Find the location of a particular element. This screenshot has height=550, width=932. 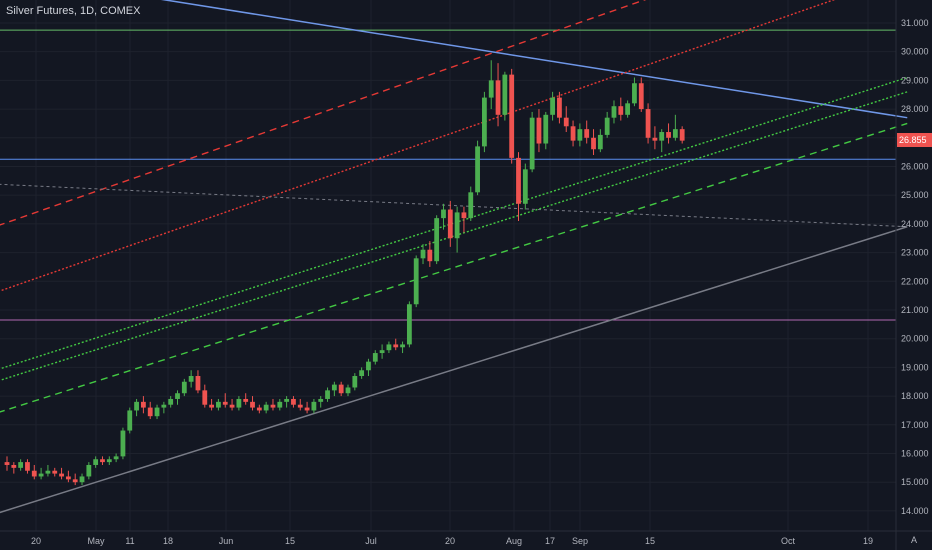

price-tick-label: 24.000 is located at coordinates (915, 224).